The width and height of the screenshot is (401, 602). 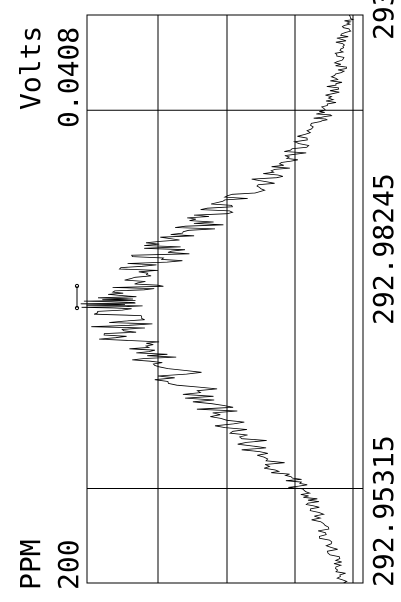 I want to click on volts-value: 0.0408, so click(x=68, y=77).